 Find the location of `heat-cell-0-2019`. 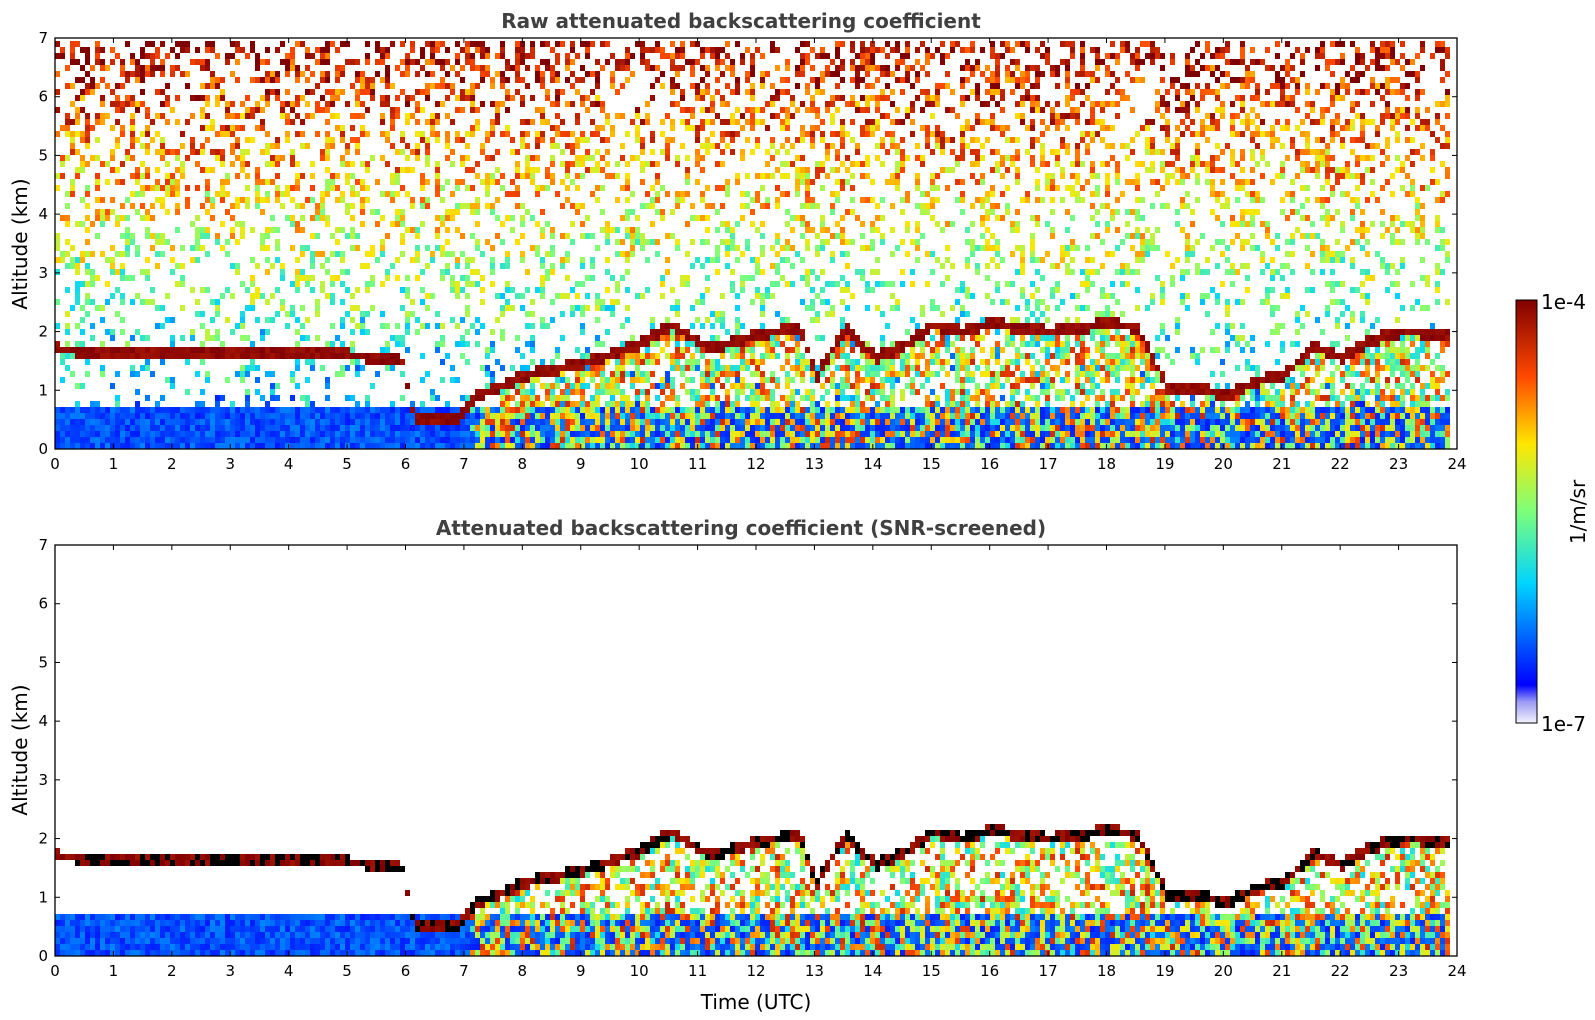

heat-cell-0-2019 is located at coordinates (427, 206).